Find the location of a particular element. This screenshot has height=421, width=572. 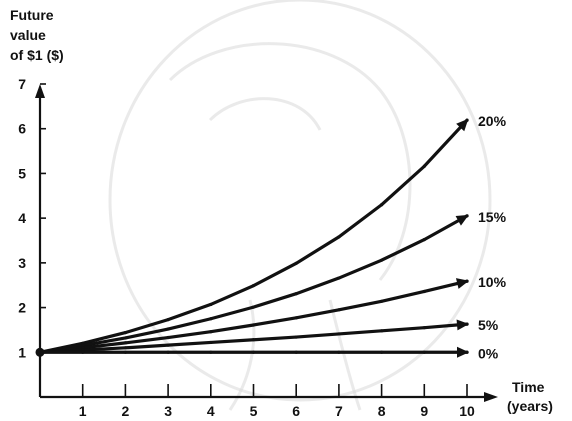

y-tick-label: 3 is located at coordinates (22, 263).